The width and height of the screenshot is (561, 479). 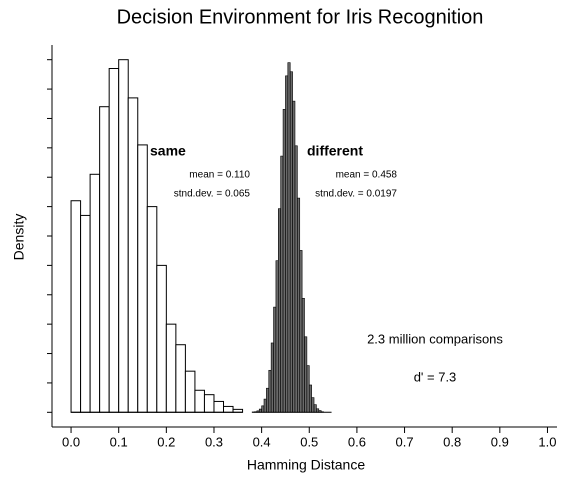 What do you see at coordinates (168, 151) in the screenshot?
I see `series-label: same` at bounding box center [168, 151].